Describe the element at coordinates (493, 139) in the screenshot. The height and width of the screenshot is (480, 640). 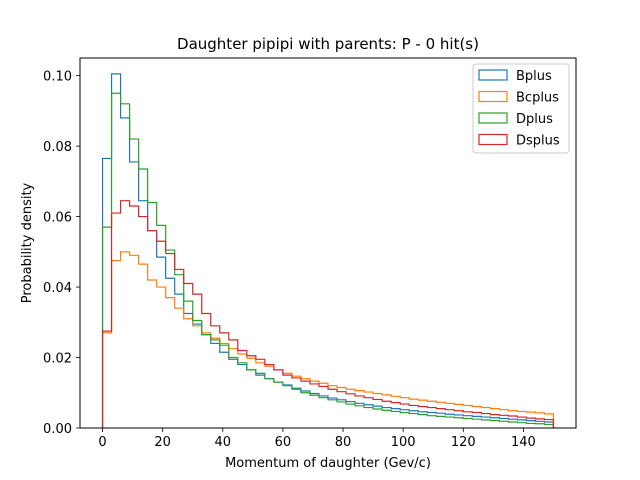
I see `legend-swatch-dsplus` at that location.